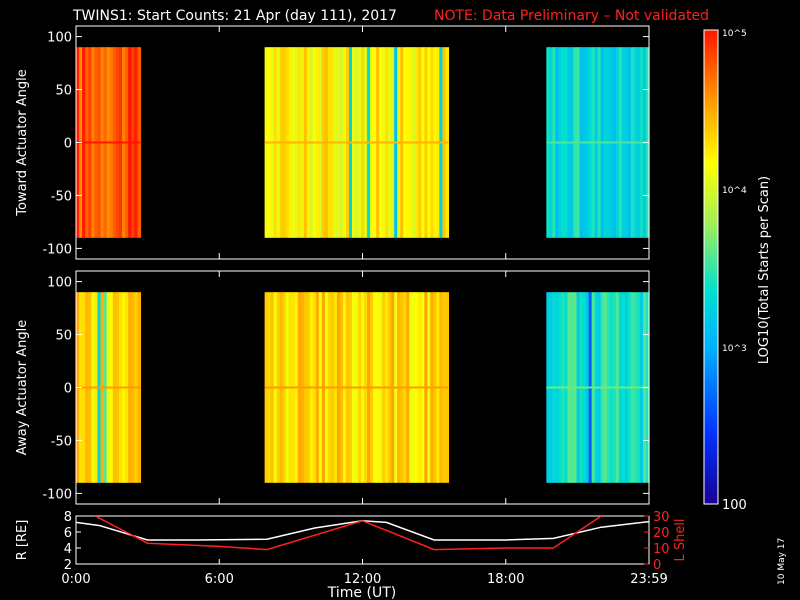 Image resolution: width=800 pixels, height=600 pixels. Describe the element at coordinates (648, 579) in the screenshot. I see `x-tick-label: 23:59` at that location.